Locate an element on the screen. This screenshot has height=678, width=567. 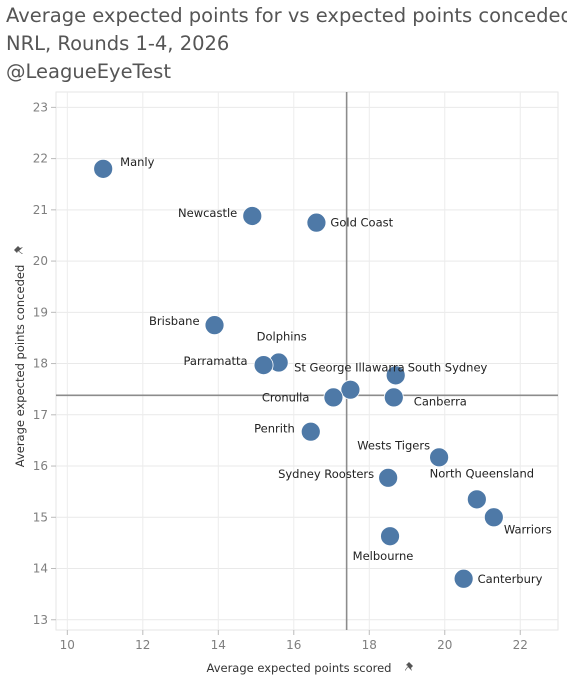
x-tick-label: 22 is located at coordinates (520, 645).